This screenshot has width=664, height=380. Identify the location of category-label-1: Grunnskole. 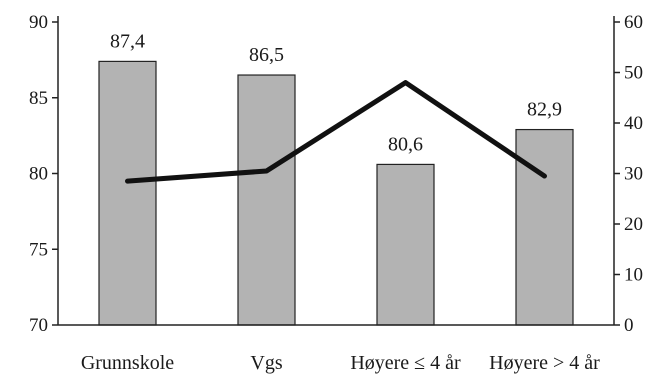
(127, 363).